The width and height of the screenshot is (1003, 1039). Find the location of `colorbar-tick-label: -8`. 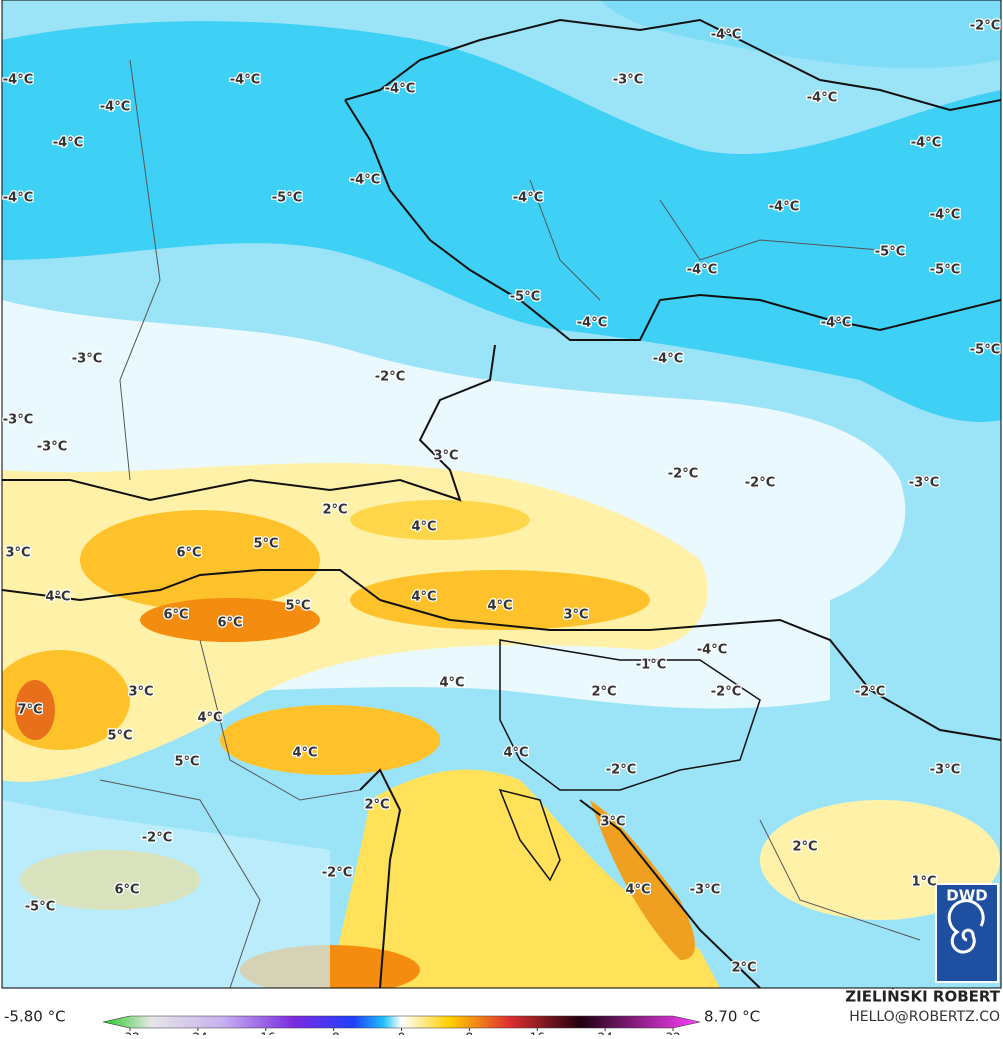

colorbar-tick-label: -8 is located at coordinates (334, 1033).